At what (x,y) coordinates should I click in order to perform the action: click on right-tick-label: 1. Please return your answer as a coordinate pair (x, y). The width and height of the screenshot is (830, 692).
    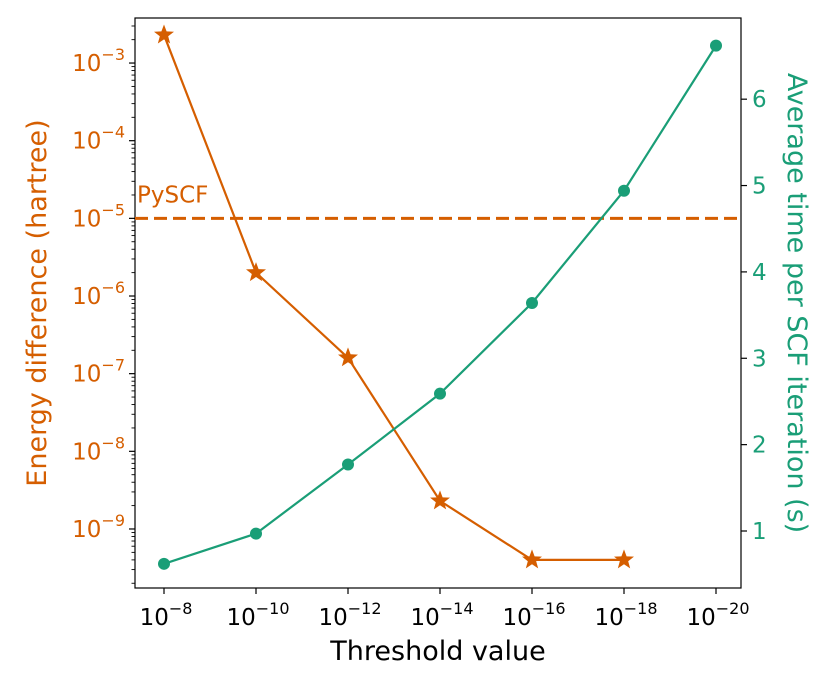
    Looking at the image, I should click on (759, 532).